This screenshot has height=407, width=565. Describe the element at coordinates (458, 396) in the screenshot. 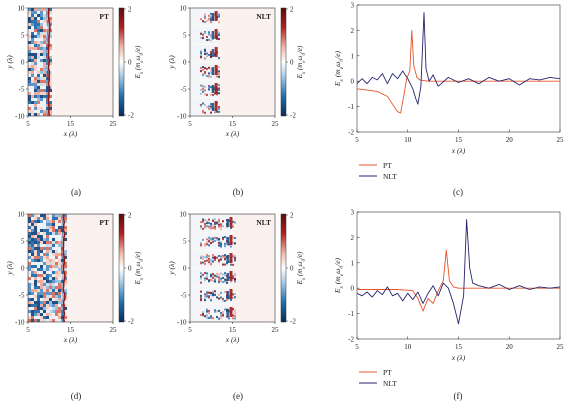

I see `caption-f: (f)` at that location.